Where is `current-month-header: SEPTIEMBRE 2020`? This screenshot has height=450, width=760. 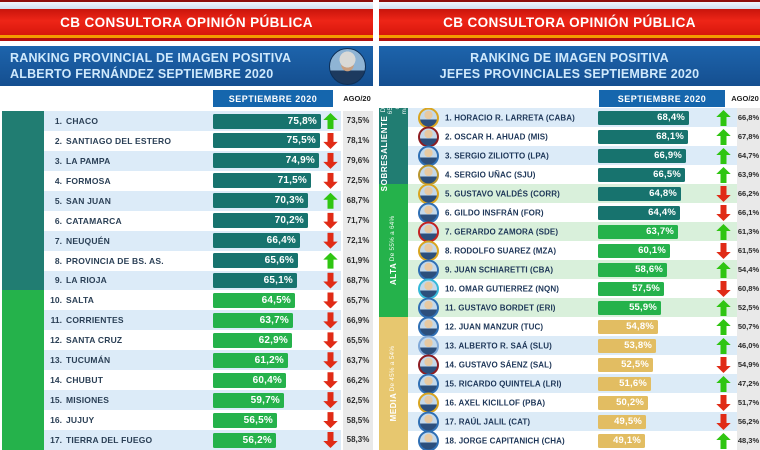
current-month-header: SEPTIEMBRE 2020 is located at coordinates (662, 98).